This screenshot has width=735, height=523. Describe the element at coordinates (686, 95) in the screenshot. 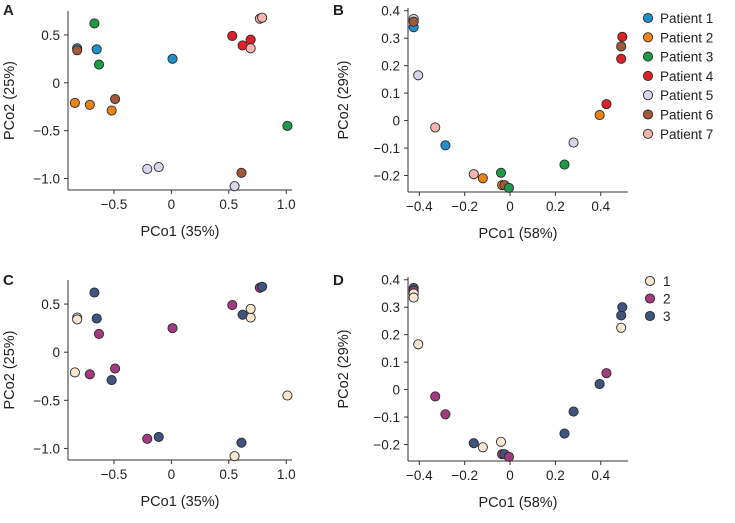

I see `legend-label: Patient 5` at that location.